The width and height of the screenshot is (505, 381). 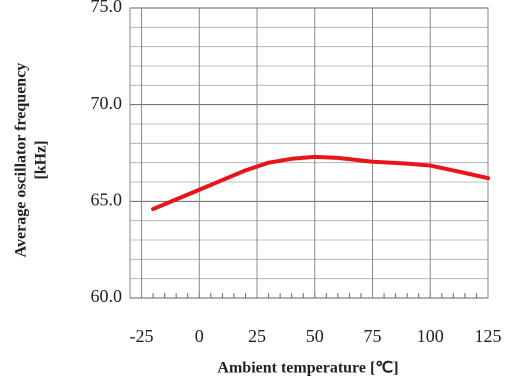 What do you see at coordinates (107, 296) in the screenshot?
I see `y-tick-label: 60.0` at bounding box center [107, 296].